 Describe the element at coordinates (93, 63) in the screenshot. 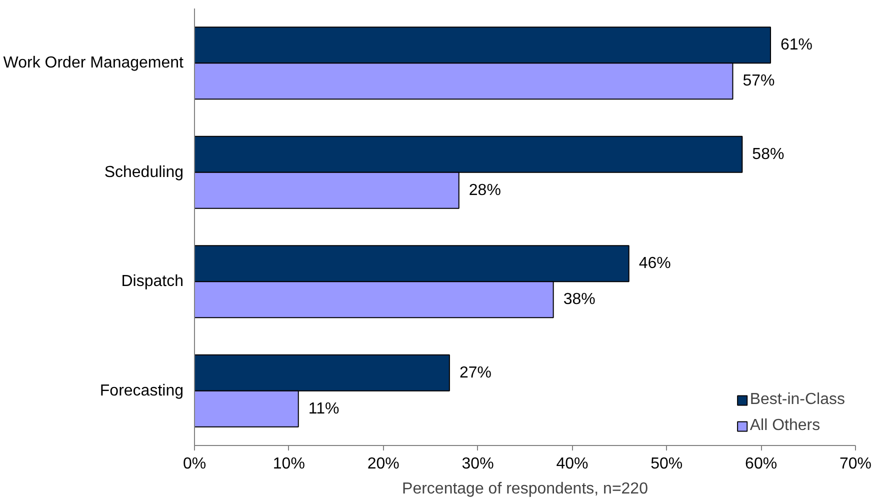

I see `y-tick-label: Work Order Management` at that location.